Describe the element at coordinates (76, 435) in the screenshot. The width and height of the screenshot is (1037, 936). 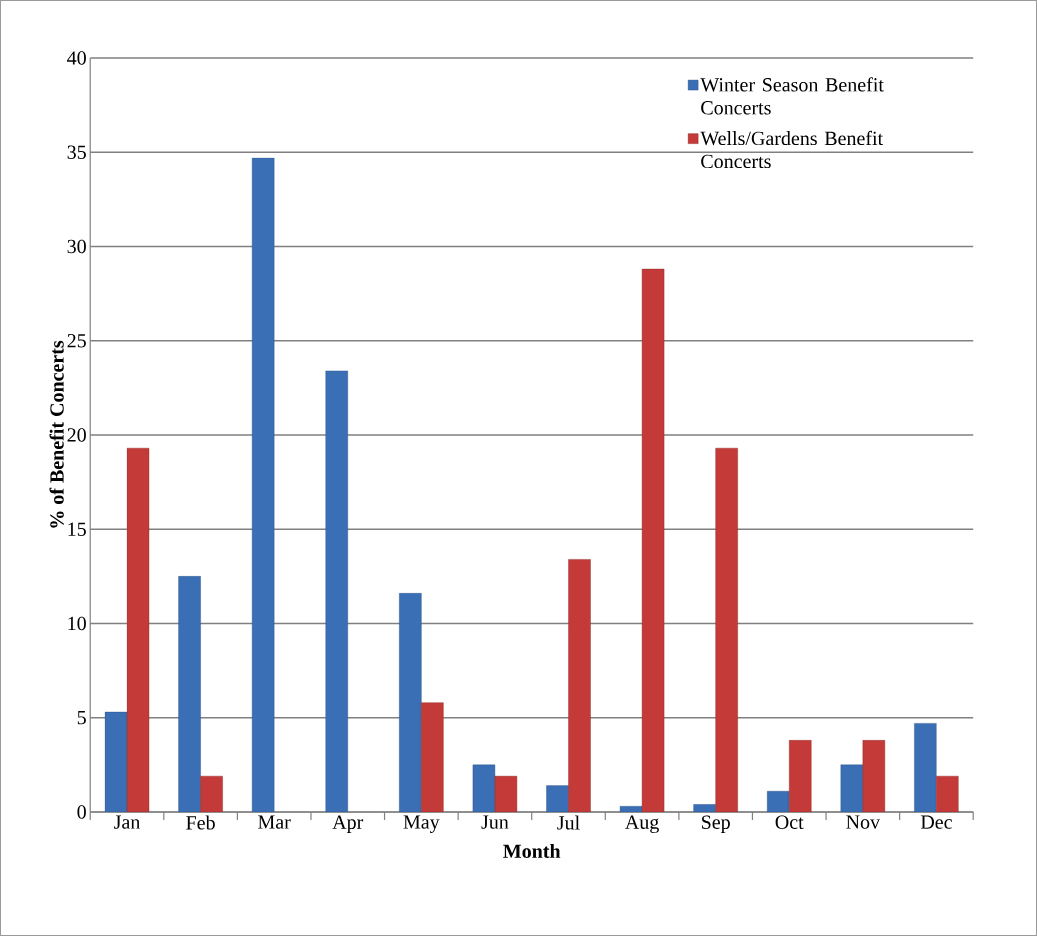
I see `y-tick-label: 20` at that location.